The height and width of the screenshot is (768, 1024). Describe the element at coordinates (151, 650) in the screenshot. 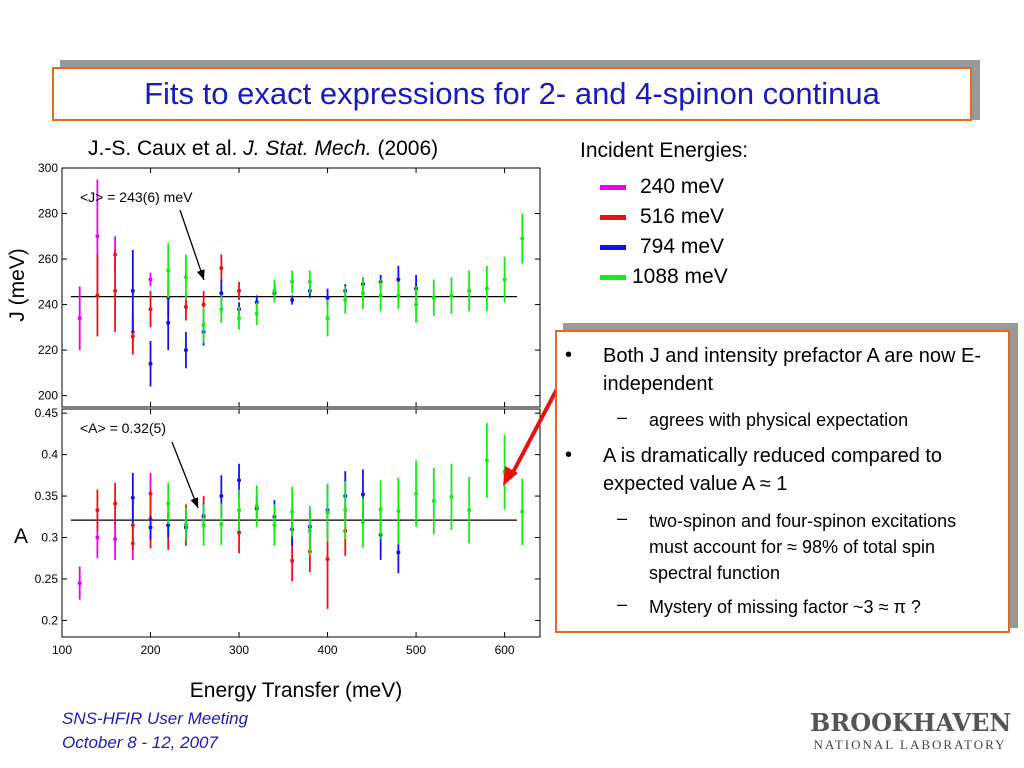

I see `x-tick-label: 200` at that location.